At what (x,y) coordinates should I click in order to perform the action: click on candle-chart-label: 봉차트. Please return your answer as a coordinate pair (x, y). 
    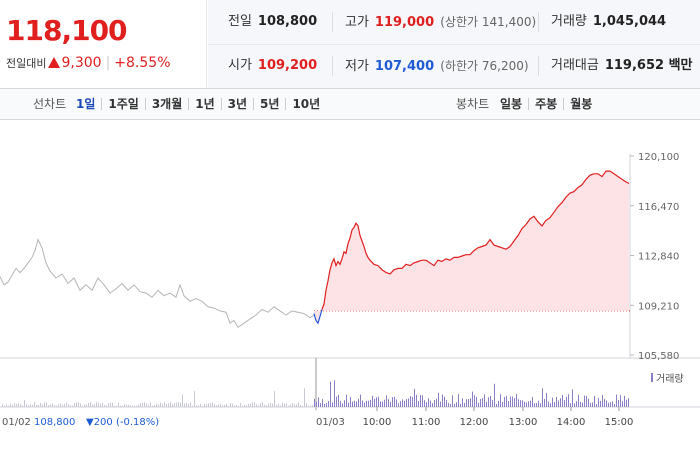
    Looking at the image, I should click on (473, 104).